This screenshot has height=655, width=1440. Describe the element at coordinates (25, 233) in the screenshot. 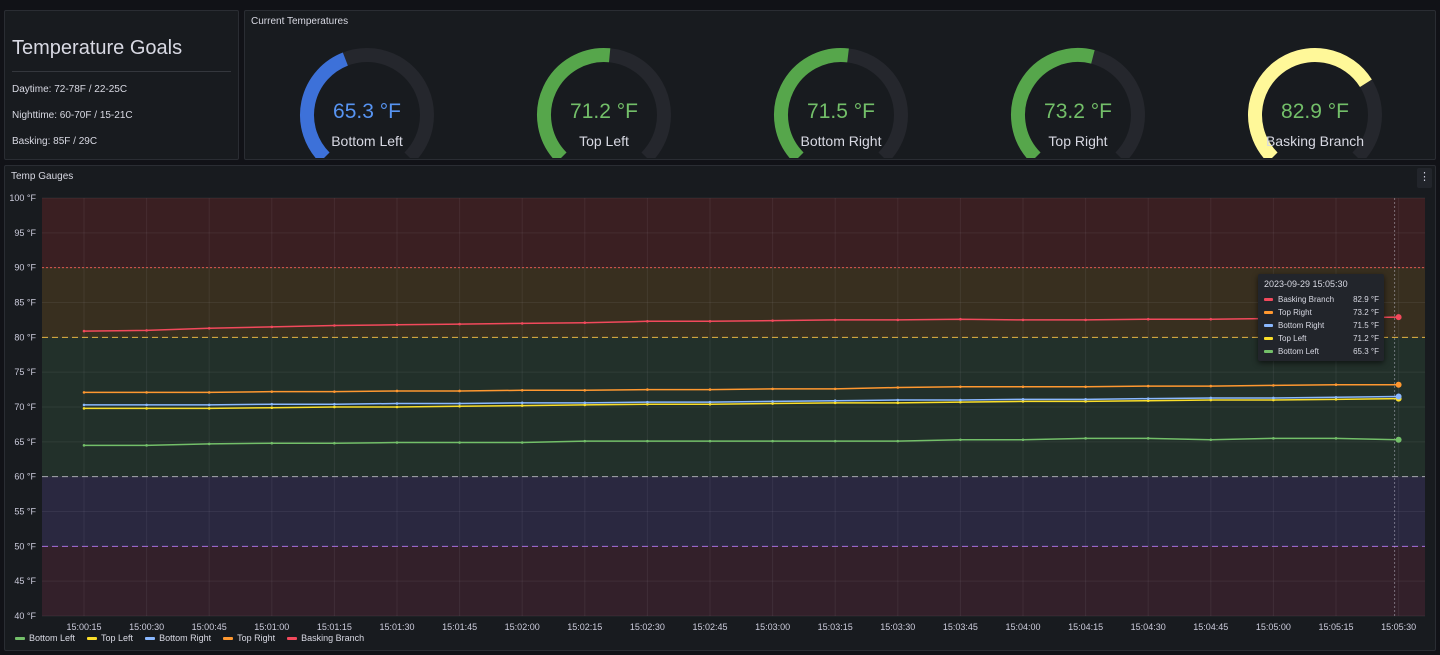

I see `y-tick-label: 95 °F` at that location.